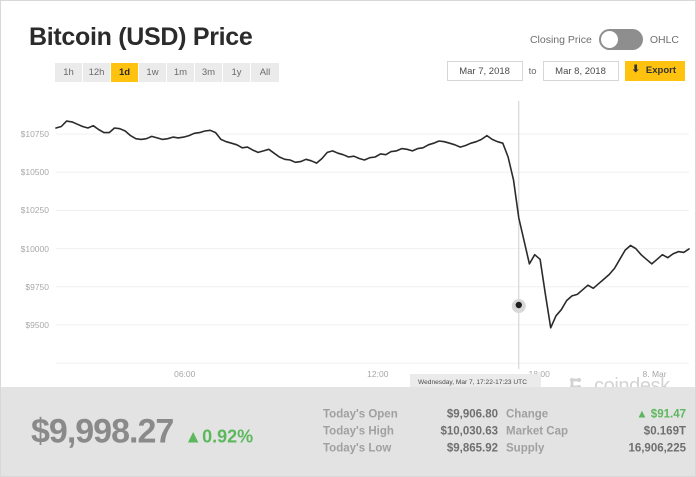 The image size is (696, 477). What do you see at coordinates (472, 414) in the screenshot?
I see `stat-value: $9,906.80` at bounding box center [472, 414].